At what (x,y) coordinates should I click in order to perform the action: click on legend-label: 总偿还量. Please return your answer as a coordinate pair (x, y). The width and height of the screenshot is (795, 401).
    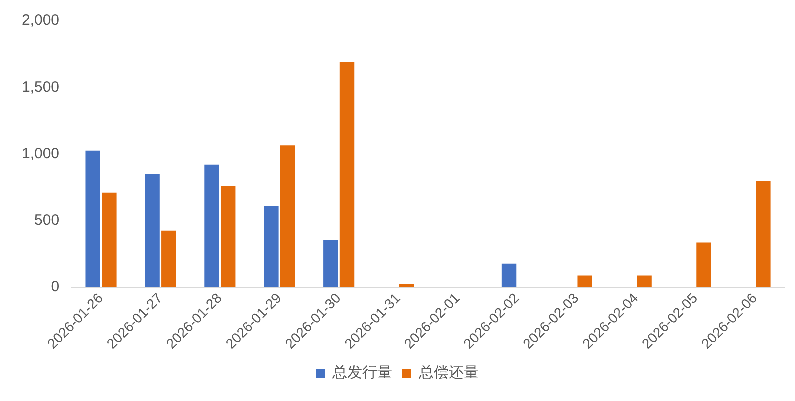
    Looking at the image, I should click on (448, 373).